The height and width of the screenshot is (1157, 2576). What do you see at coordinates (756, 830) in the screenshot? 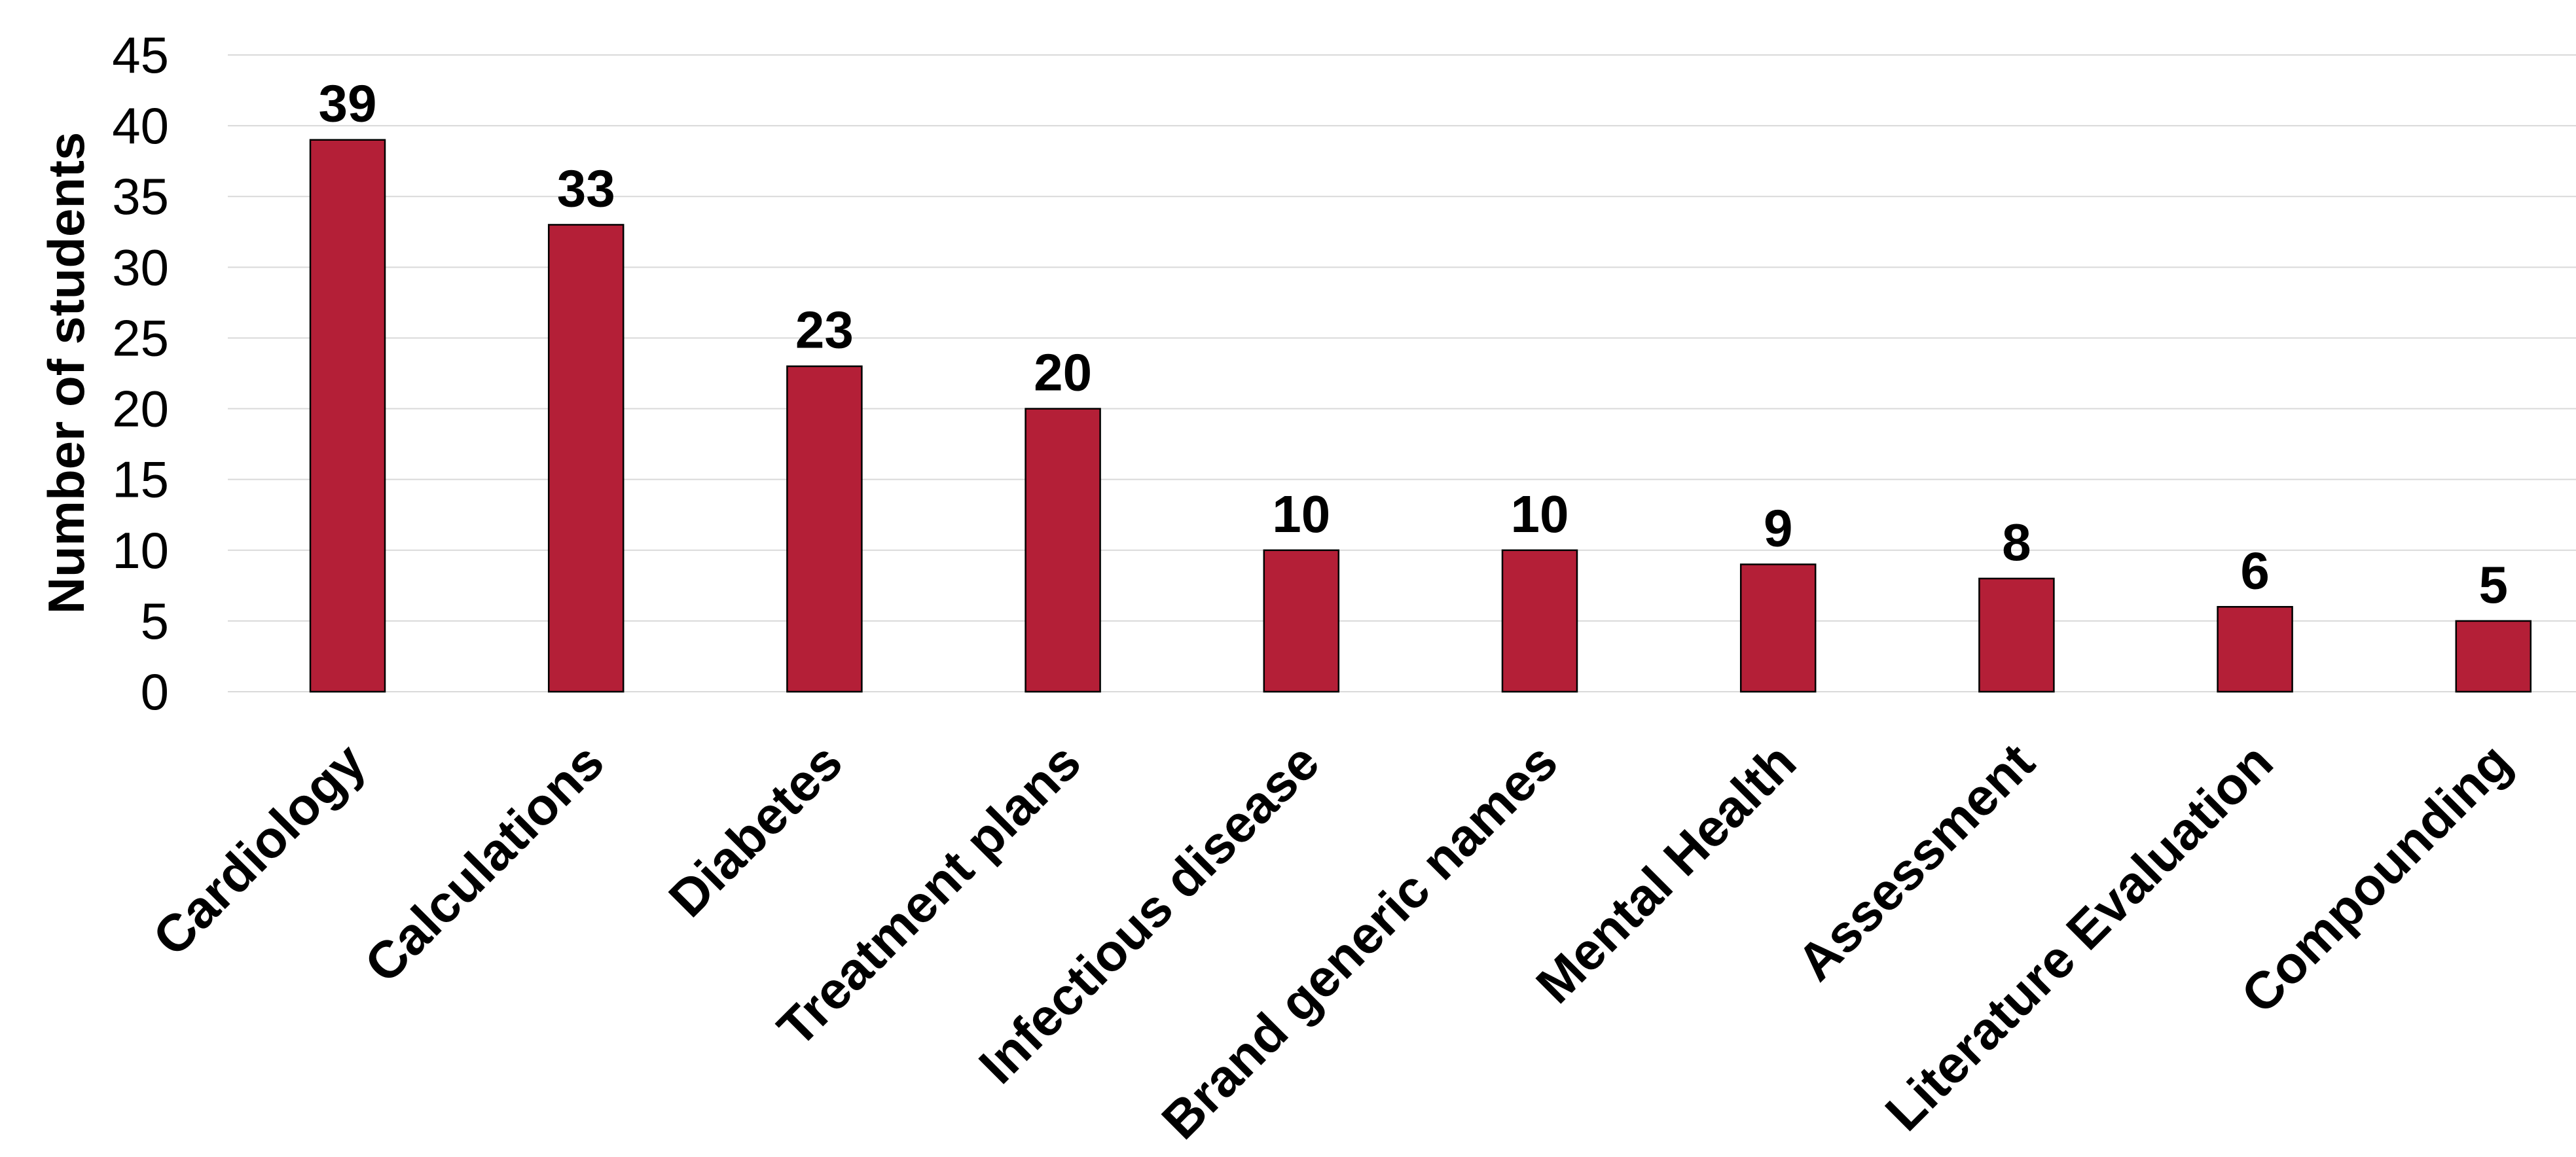
I see `x-category-label: Diabetes` at bounding box center [756, 830].